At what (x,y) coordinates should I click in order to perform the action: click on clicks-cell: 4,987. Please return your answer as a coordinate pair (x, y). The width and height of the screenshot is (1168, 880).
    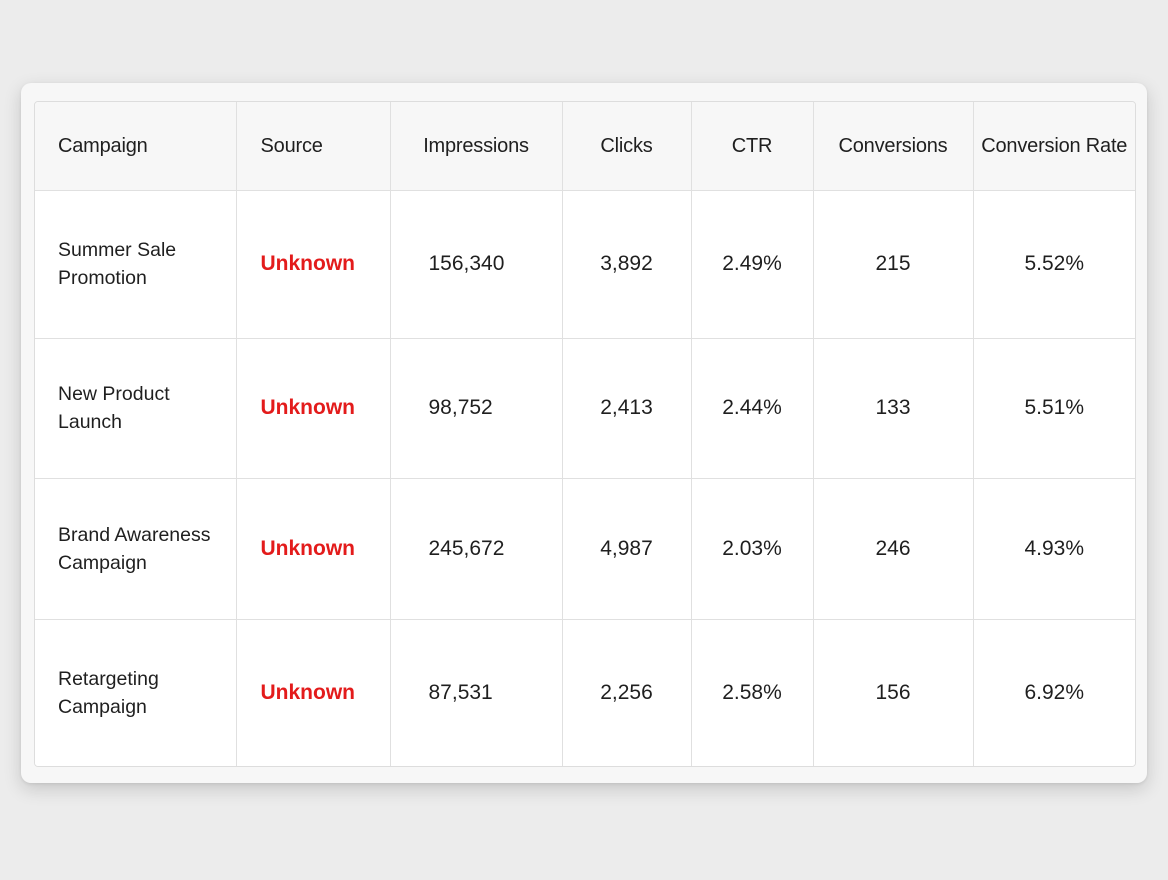
    Looking at the image, I should click on (627, 549).